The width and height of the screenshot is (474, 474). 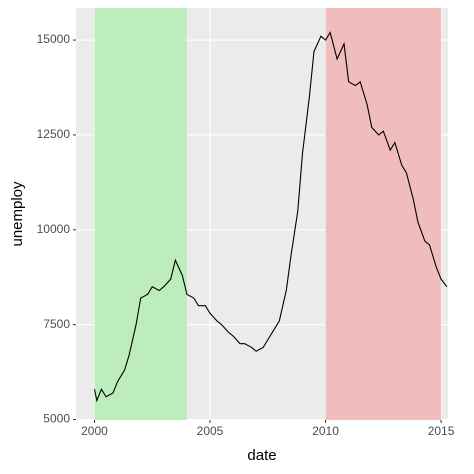 What do you see at coordinates (17, 214) in the screenshot?
I see `y-axis-title: unemploy` at bounding box center [17, 214].